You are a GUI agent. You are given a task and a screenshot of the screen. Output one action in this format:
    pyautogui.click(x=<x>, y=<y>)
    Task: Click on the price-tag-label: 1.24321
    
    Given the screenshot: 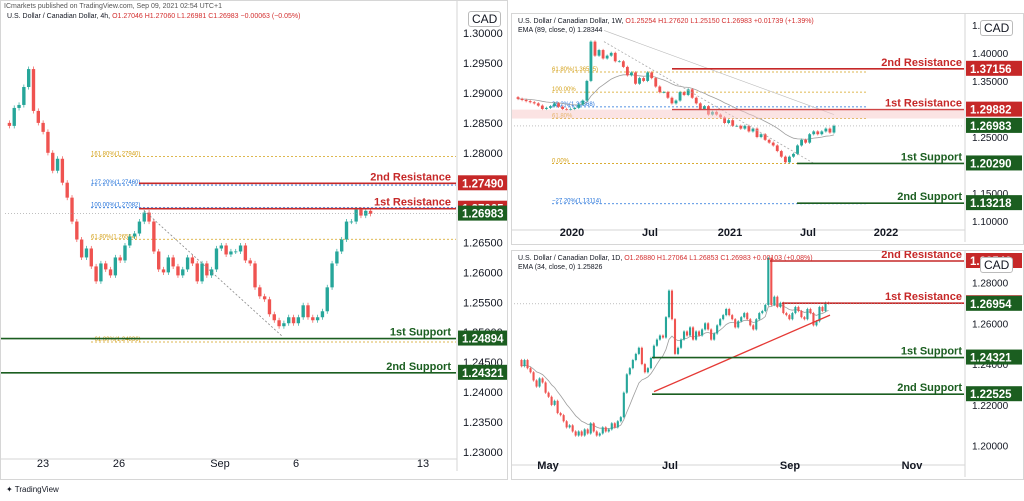 What is the action you would take?
    pyautogui.click(x=991, y=359)
    